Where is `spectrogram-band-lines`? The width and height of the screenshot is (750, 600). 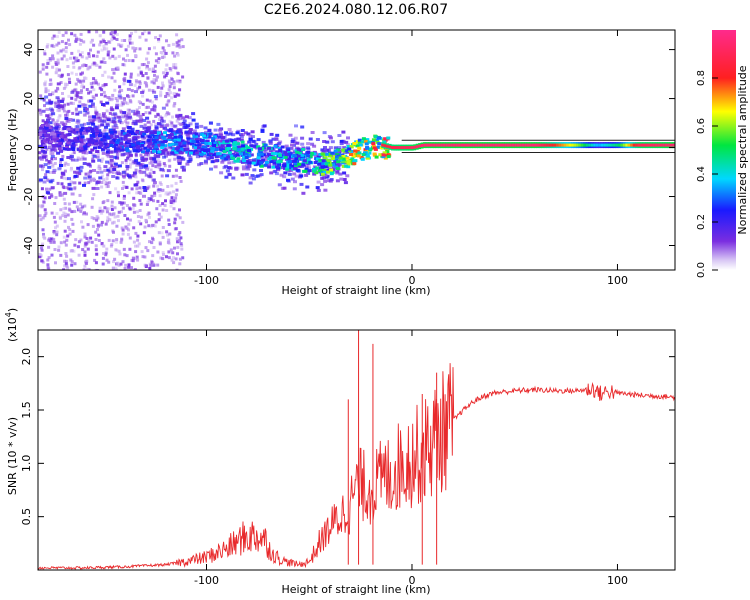
spectrogram-band-lines is located at coordinates (538, 146).